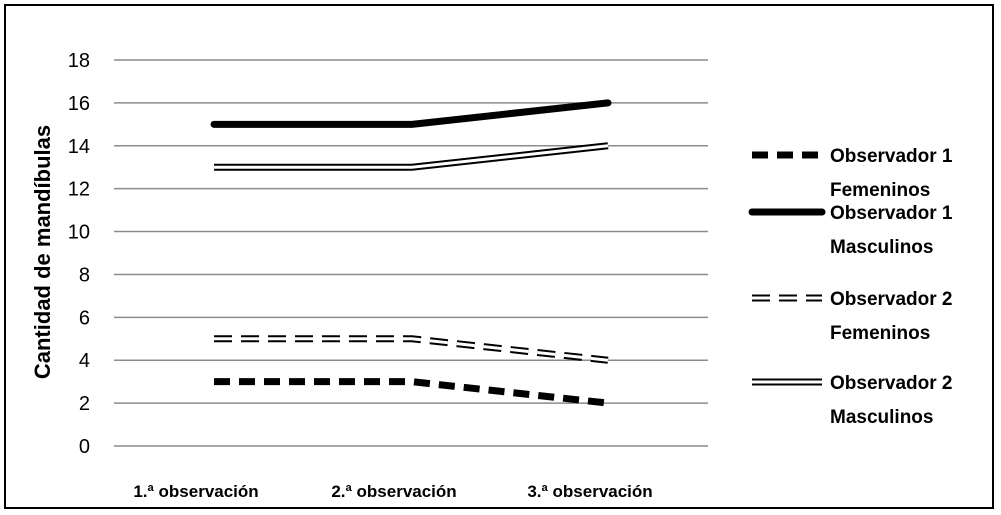 This screenshot has height=515, width=1001. I want to click on y-tick-label: 8, so click(84, 275).